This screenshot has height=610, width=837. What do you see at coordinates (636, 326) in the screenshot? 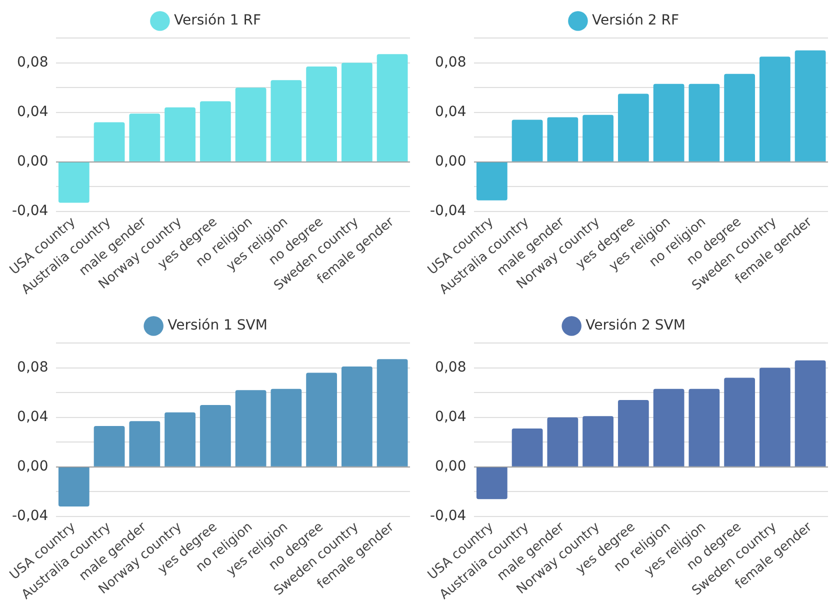
I see `legend-label: Versión 2 SVM` at bounding box center [636, 326].